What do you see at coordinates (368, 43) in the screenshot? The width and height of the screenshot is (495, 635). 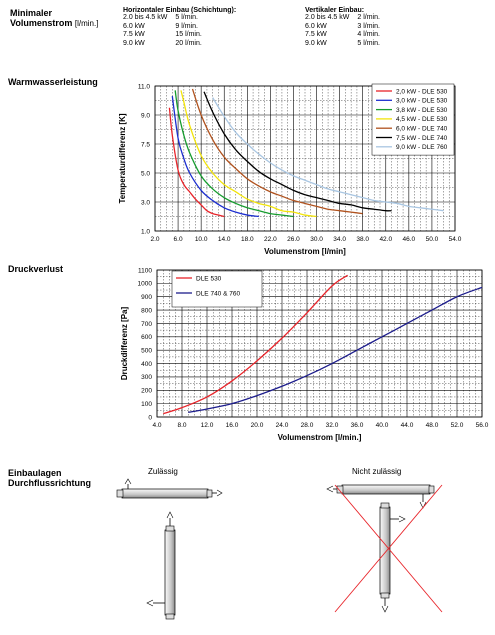 I see `vertical-flow: 5 l/min.` at bounding box center [368, 43].